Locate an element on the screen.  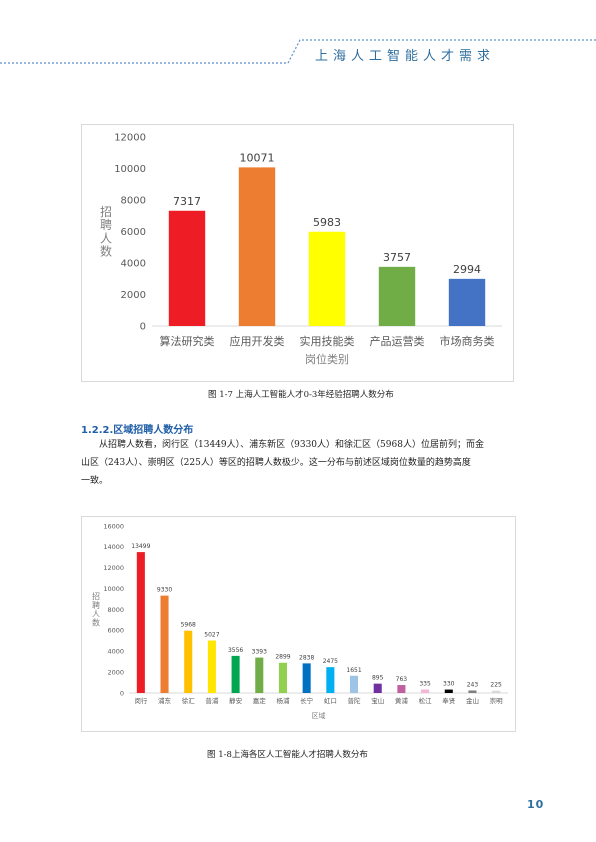
chart2-data-label: 225 is located at coordinates (496, 685).